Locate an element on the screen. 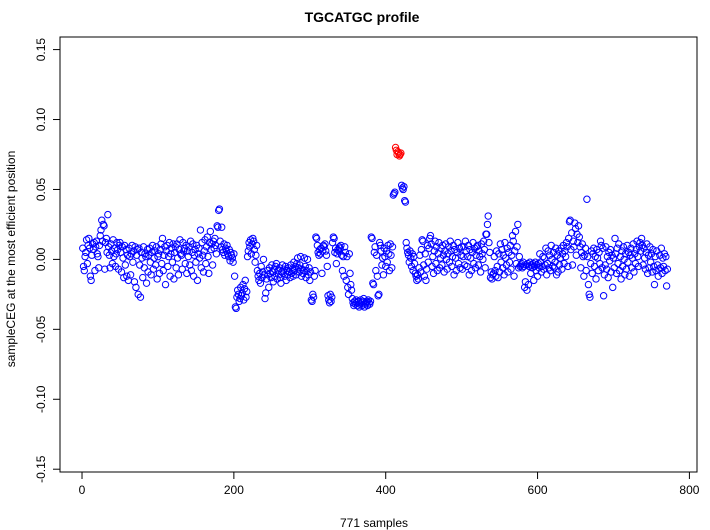  x-tick-label: 200 is located at coordinates (234, 490).